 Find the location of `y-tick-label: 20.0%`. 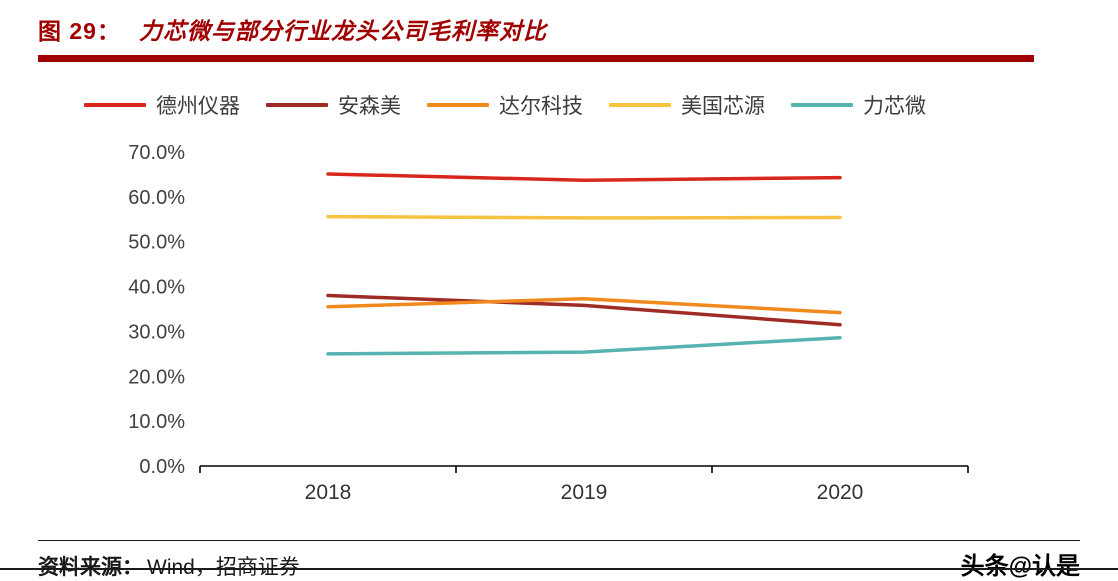

y-tick-label: 20.0% is located at coordinates (156, 377).